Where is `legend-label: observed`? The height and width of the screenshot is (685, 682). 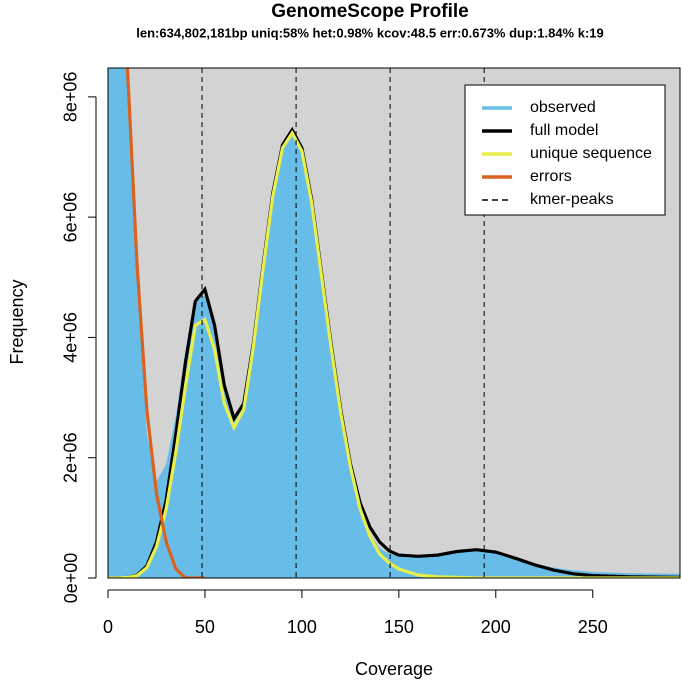 legend-label: observed is located at coordinates (563, 107).